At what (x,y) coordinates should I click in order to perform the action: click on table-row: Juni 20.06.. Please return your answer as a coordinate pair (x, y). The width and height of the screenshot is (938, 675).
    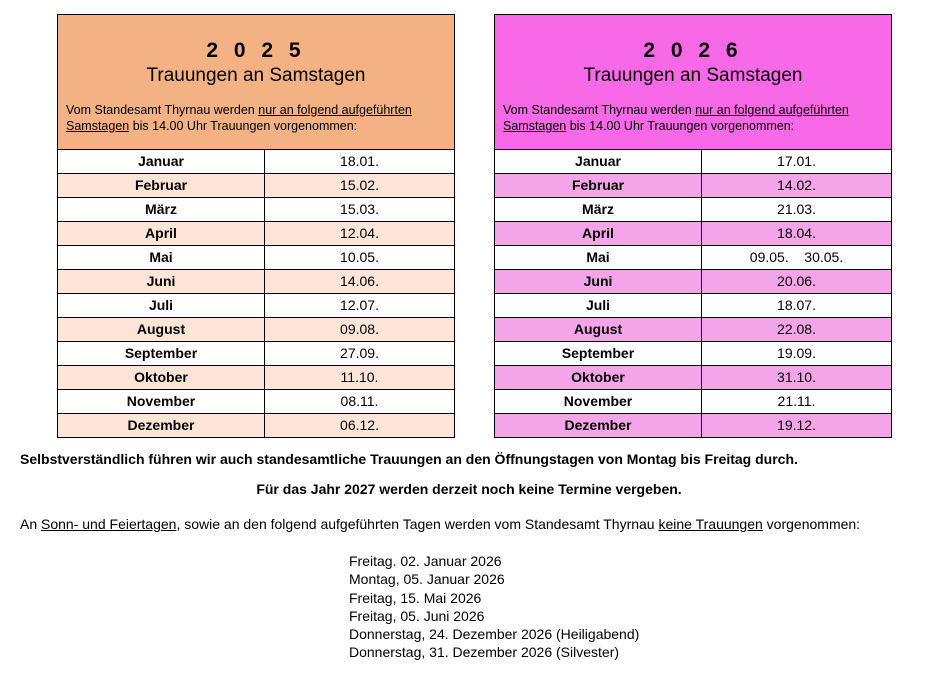
    Looking at the image, I should click on (693, 282).